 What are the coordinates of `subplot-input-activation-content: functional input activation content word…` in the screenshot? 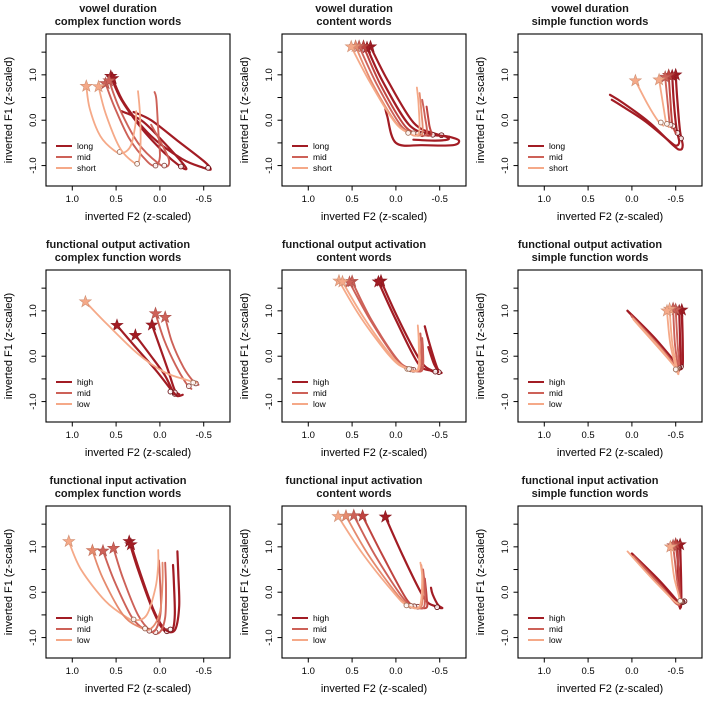 It's located at (354, 590).